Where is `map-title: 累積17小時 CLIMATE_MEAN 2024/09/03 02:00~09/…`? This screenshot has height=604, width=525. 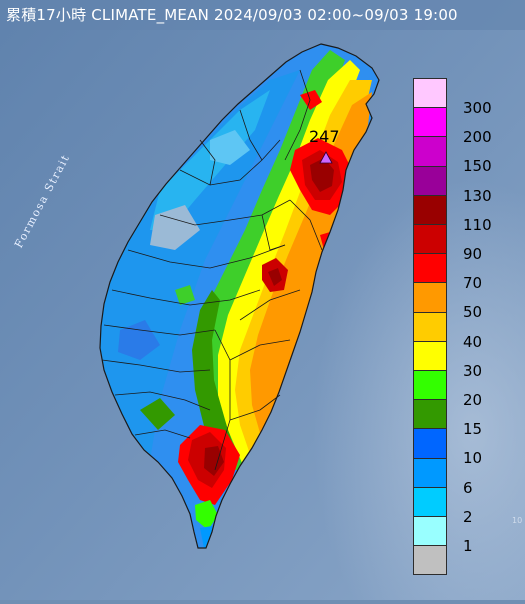
map-title: 累積17小時 CLIMATE_MEAN 2024/09/03 02:00~09/… is located at coordinates (232, 15).